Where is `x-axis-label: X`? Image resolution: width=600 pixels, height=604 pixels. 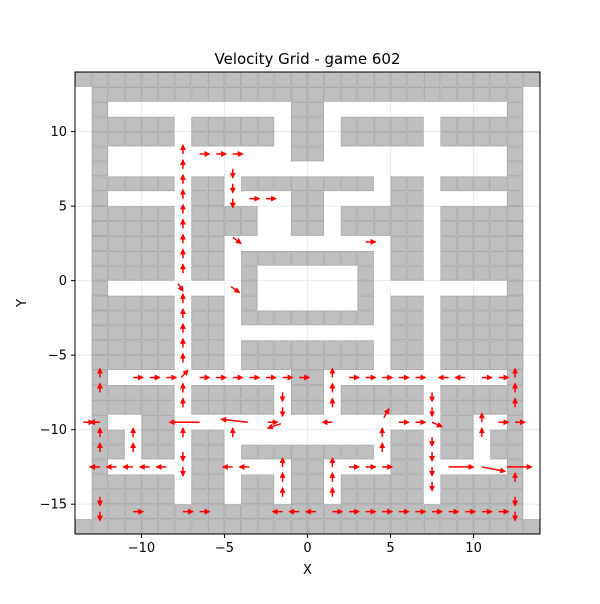
x-axis-label: X is located at coordinates (307, 570).